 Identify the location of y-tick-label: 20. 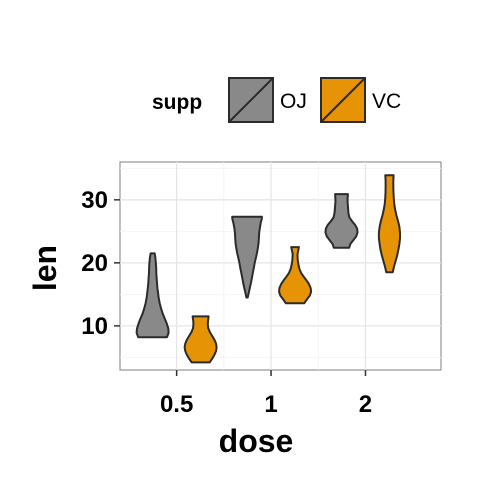
(94, 263).